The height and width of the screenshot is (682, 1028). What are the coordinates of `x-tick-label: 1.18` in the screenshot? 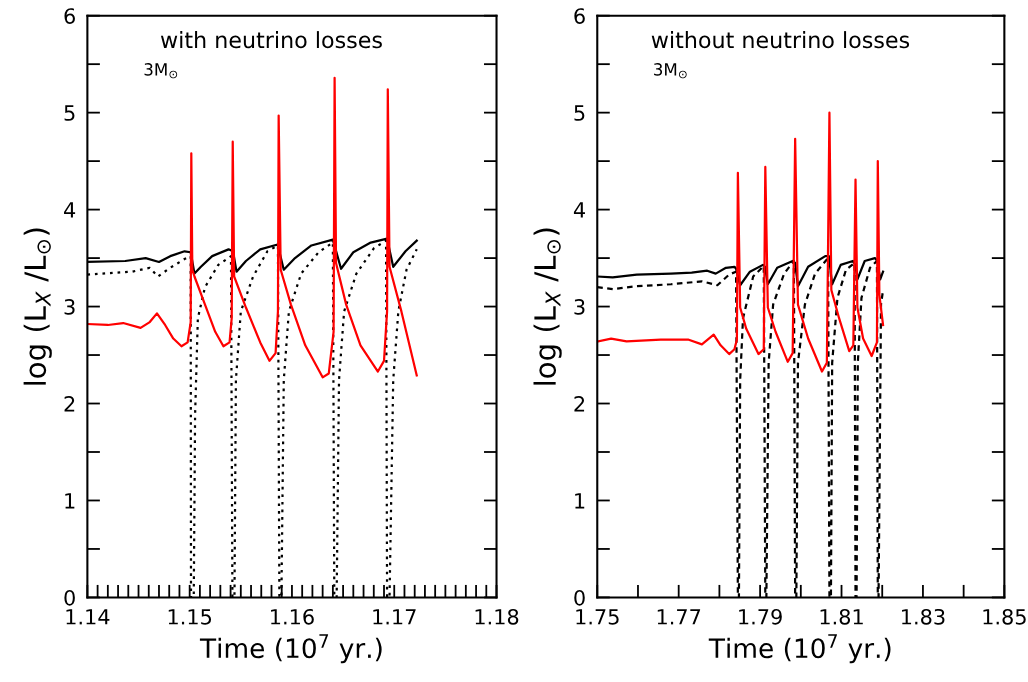 It's located at (497, 616).